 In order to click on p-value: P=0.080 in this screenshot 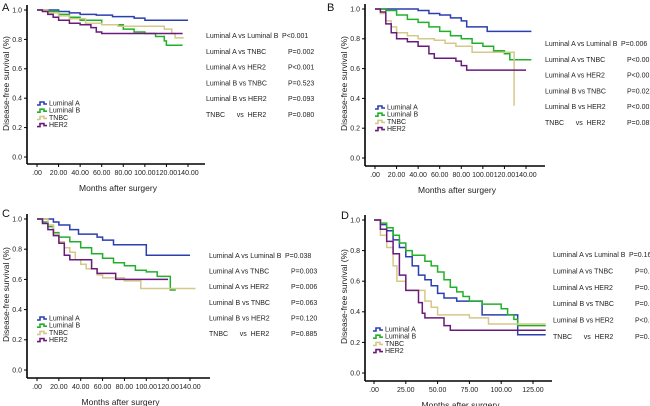, I will do `click(301, 115)`.